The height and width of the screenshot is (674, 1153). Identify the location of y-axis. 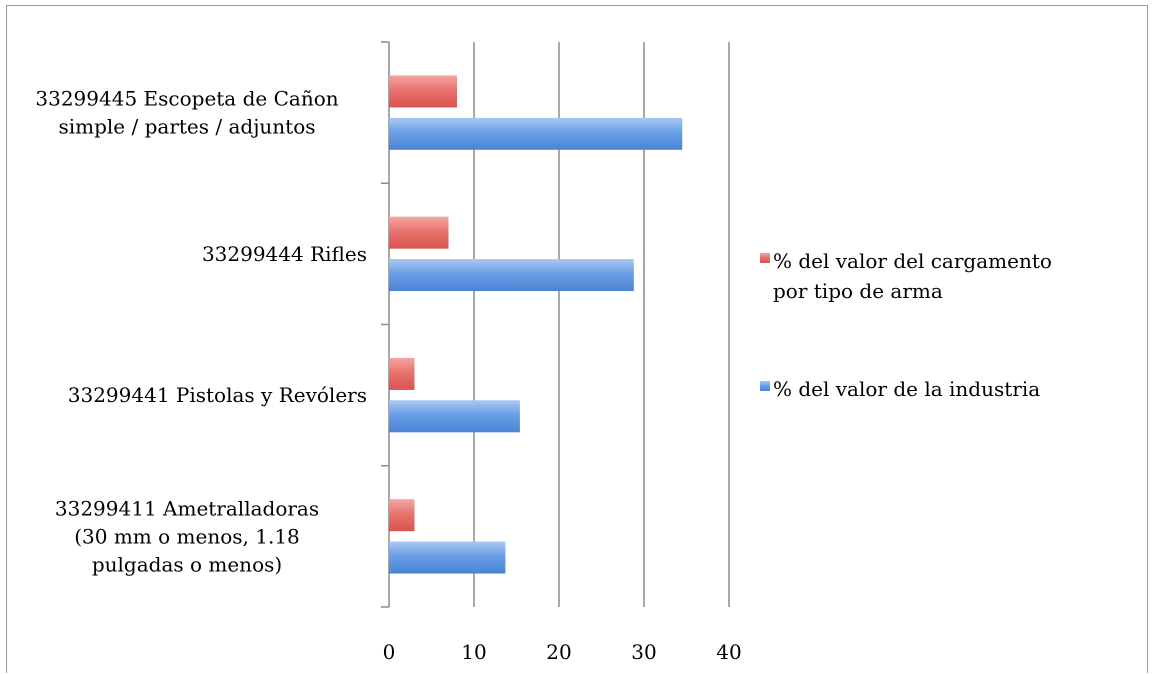
(385, 324).